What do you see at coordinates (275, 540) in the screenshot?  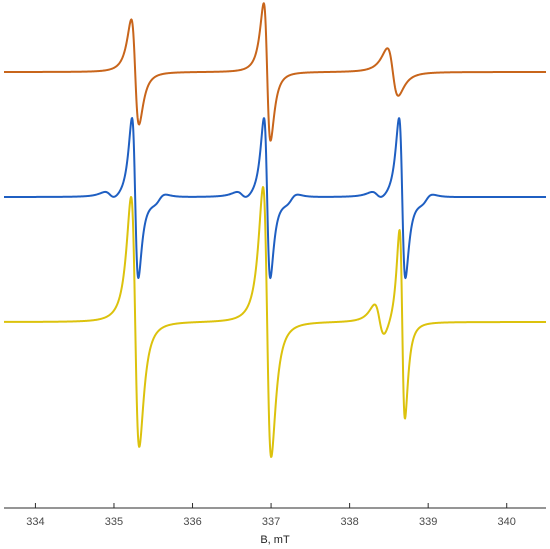 I see `x-axis-label: B, mT` at bounding box center [275, 540].